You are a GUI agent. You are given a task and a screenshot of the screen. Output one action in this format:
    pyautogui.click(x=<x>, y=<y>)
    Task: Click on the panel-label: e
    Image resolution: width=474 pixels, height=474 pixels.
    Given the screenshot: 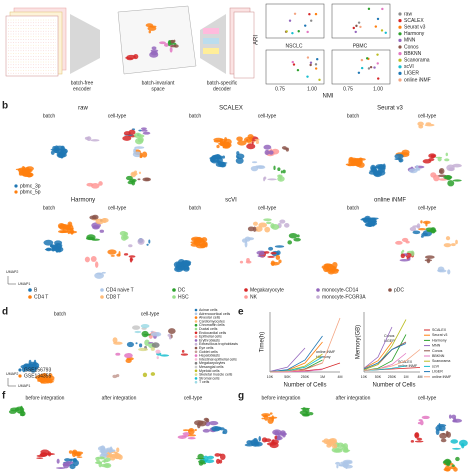 What is the action you would take?
    pyautogui.click(x=241, y=312)
    